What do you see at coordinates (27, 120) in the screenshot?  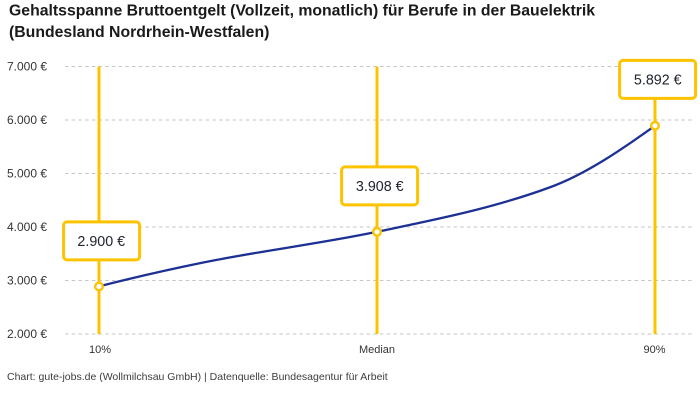 I see `svg-text: 6.000 €` at bounding box center [27, 120].